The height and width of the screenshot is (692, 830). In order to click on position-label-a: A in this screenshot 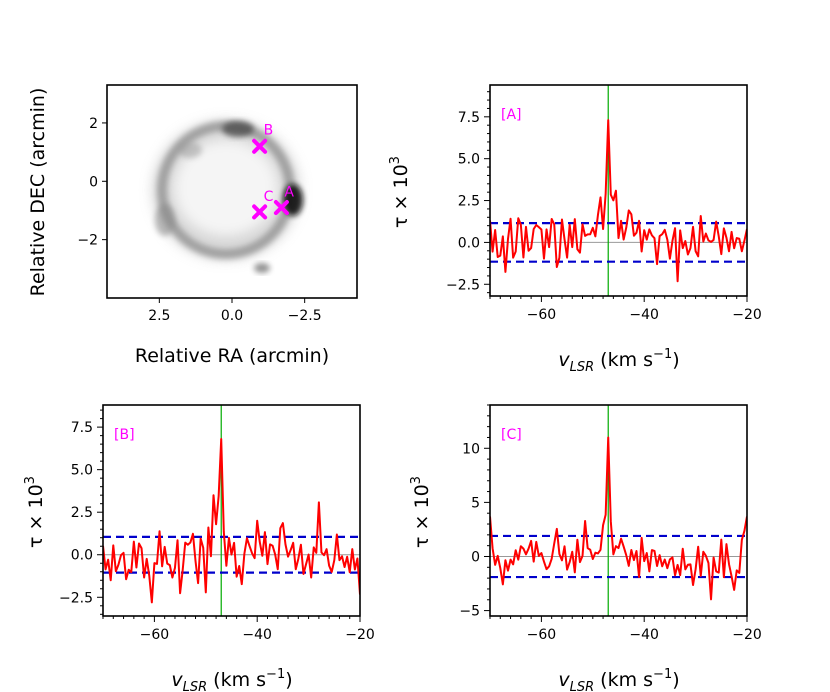, I will do `click(289, 193)`.